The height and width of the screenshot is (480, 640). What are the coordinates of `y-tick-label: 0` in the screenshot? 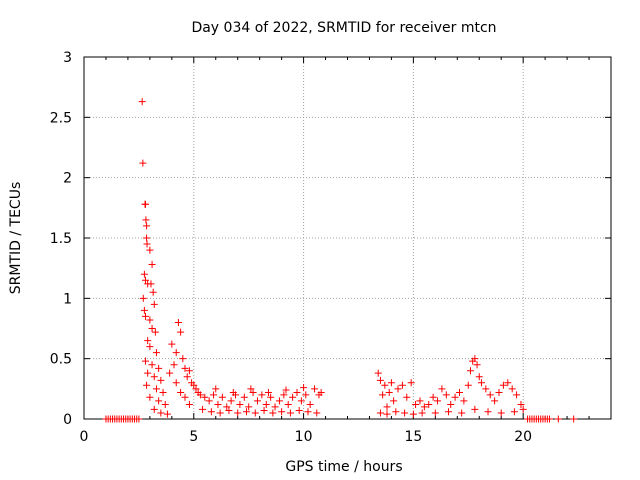 It's located at (67, 420).